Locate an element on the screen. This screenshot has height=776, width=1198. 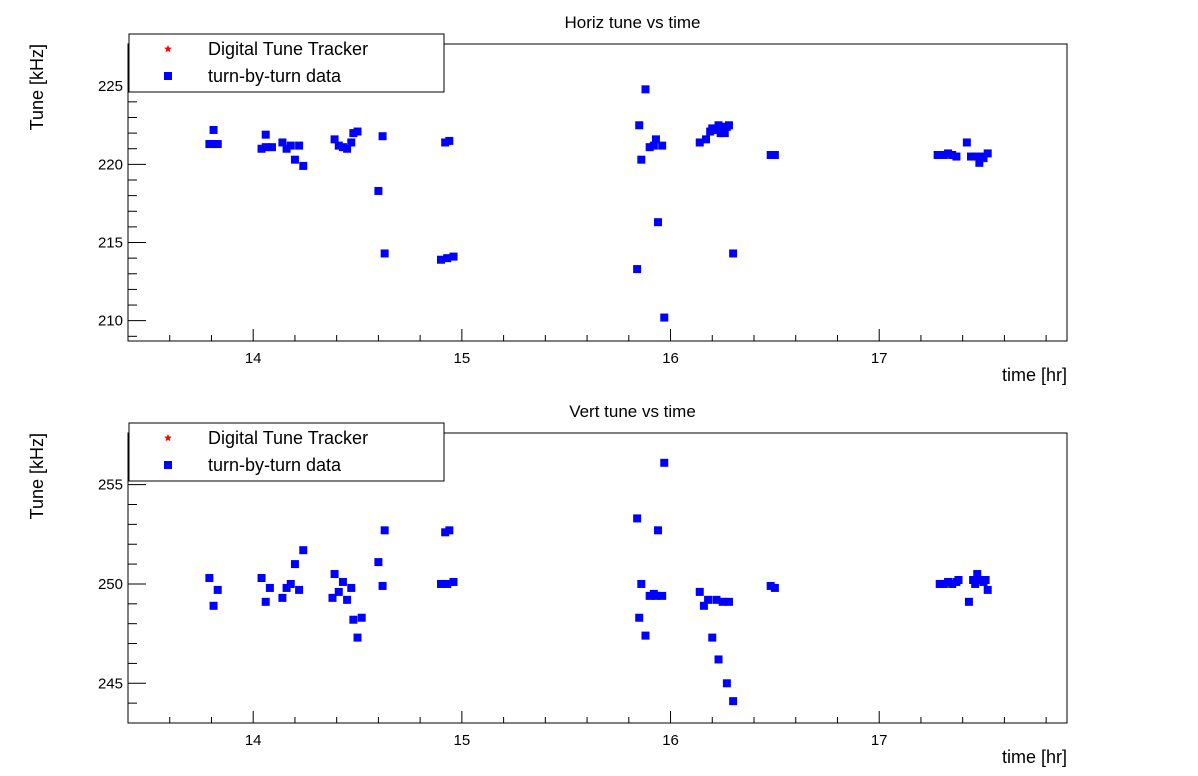
x-axis-label: time [hr] is located at coordinates (1034, 757).